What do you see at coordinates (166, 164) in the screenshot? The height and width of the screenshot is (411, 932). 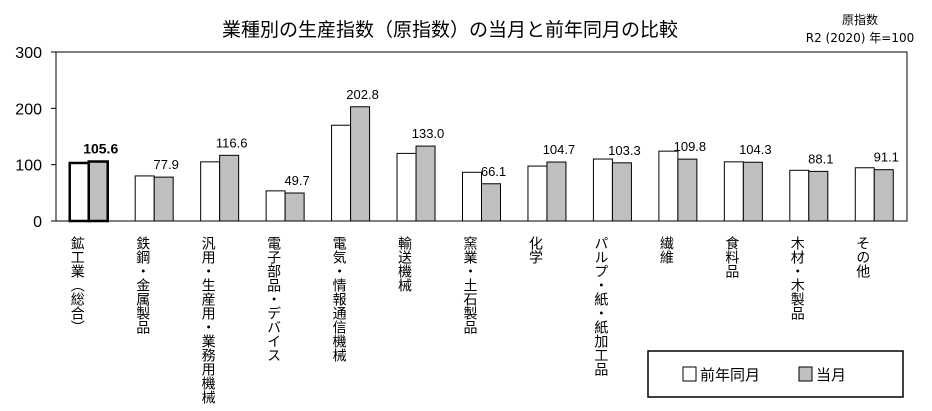 I see `data-label: 77.9` at bounding box center [166, 164].